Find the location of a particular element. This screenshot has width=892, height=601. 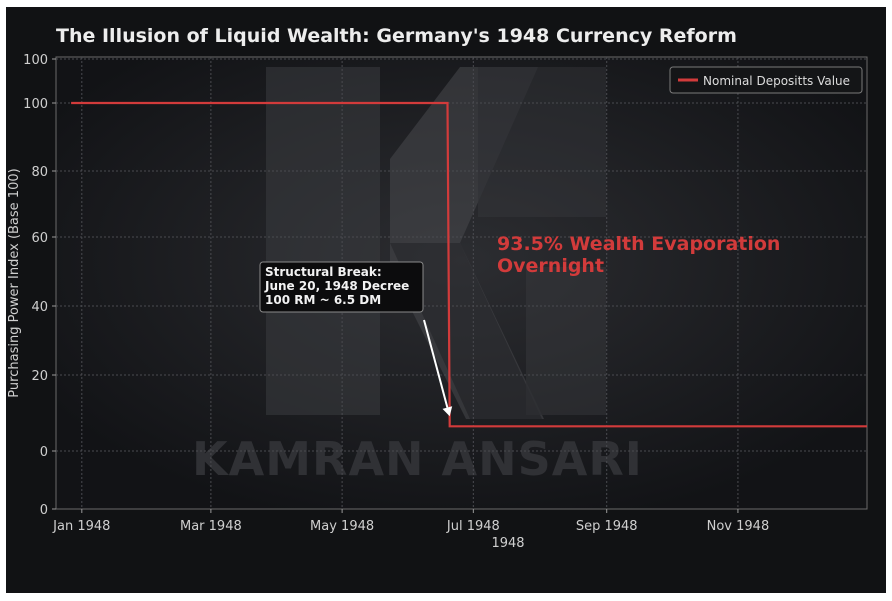

highlight-line-2: Overnight is located at coordinates (550, 266).